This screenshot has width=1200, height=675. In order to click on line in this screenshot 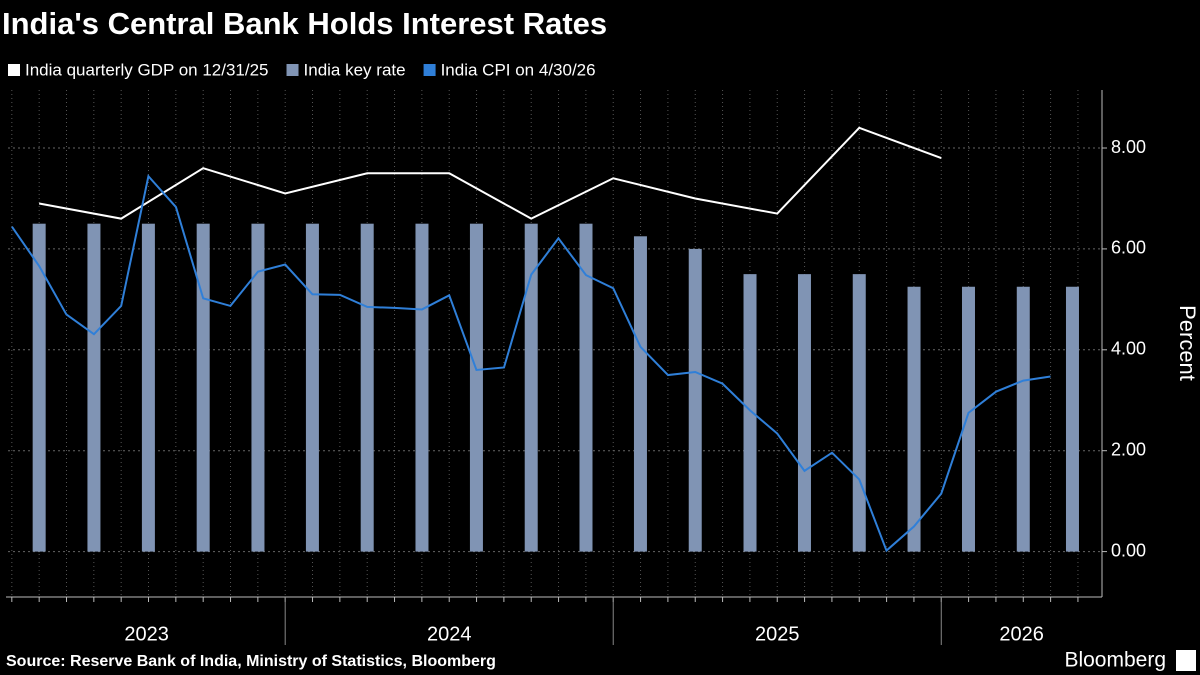, I will do `click(490, 173)`.